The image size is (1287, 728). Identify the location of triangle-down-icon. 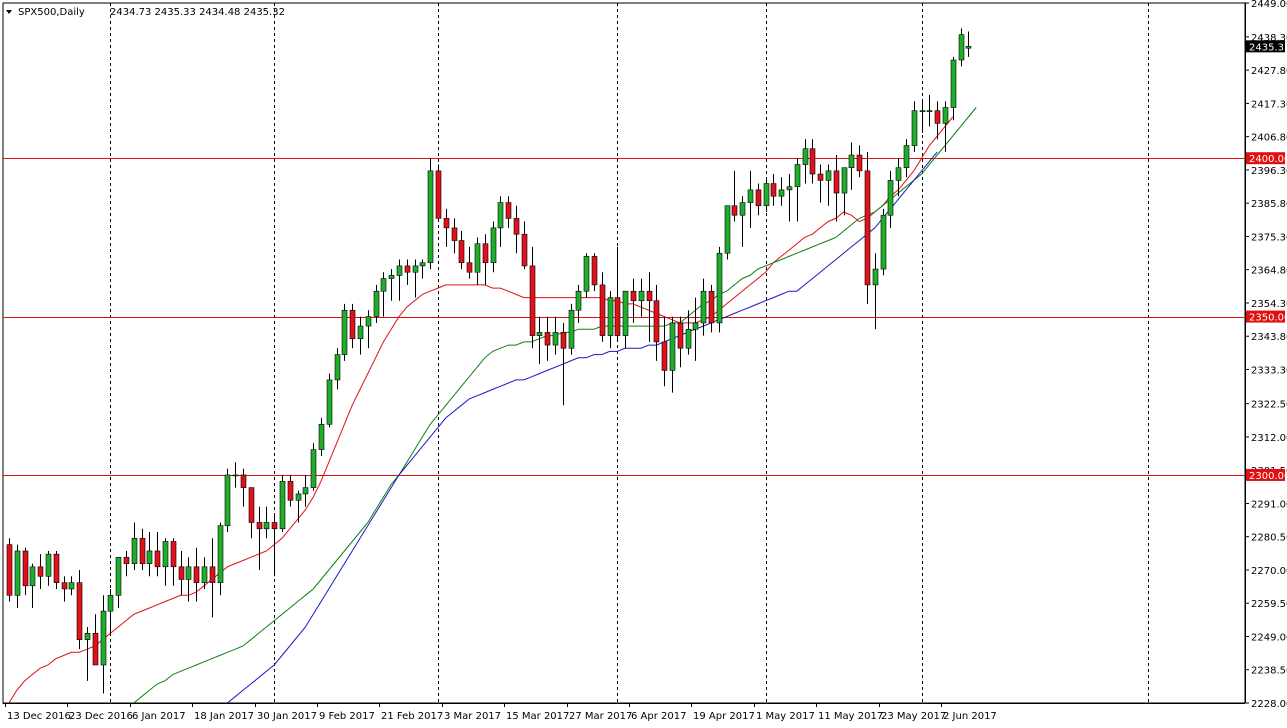
(9, 12).